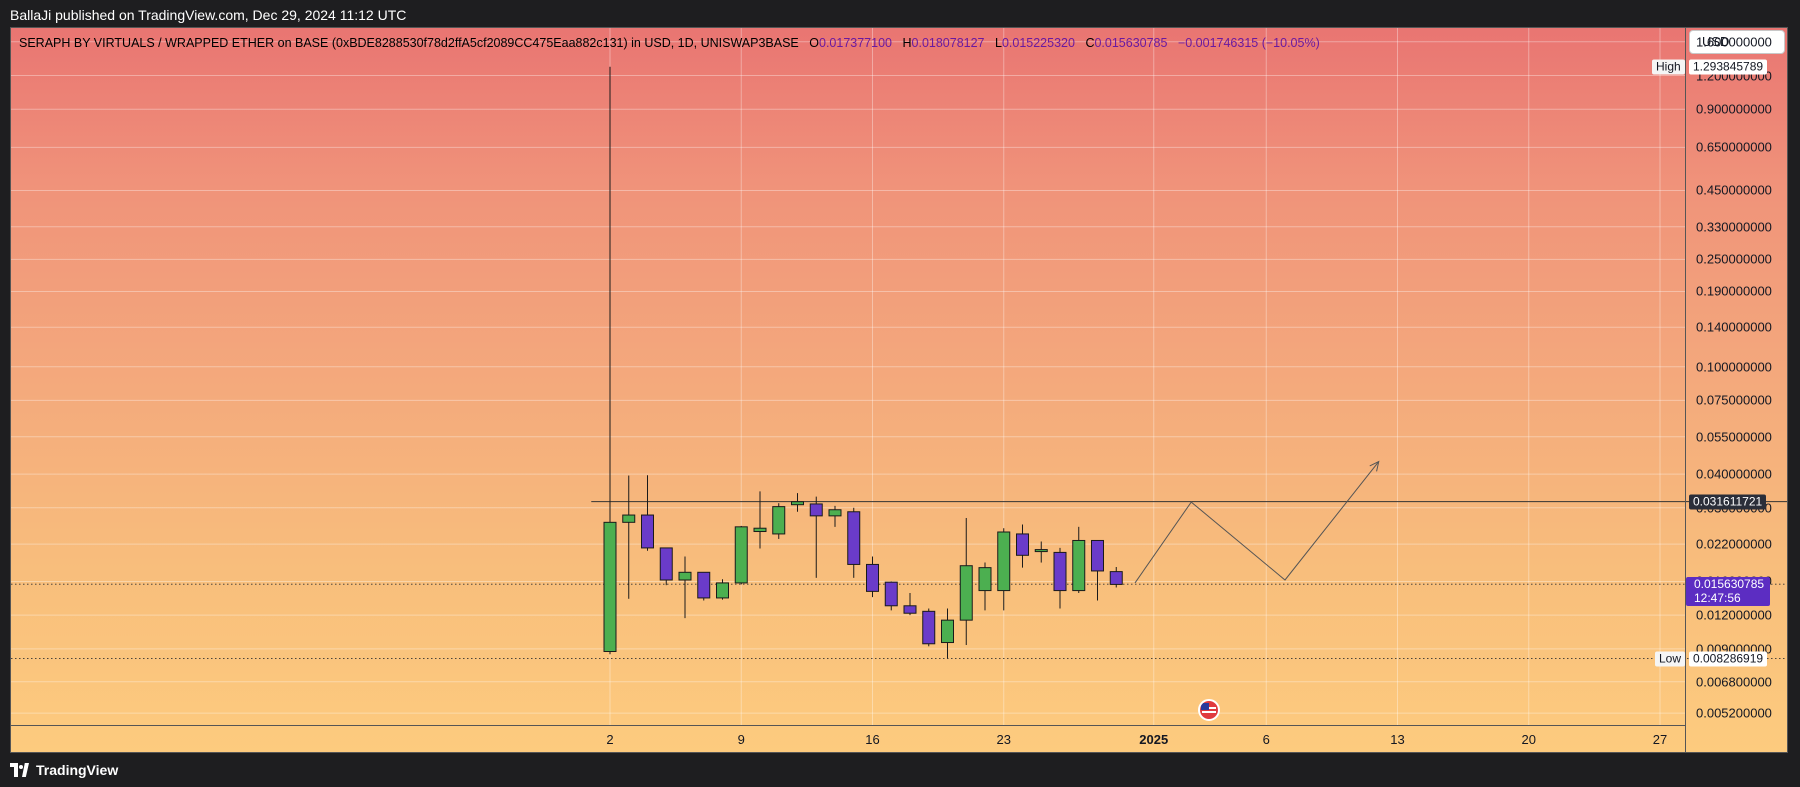  I want to click on price-tick-label: 0.330000000, so click(1734, 227).